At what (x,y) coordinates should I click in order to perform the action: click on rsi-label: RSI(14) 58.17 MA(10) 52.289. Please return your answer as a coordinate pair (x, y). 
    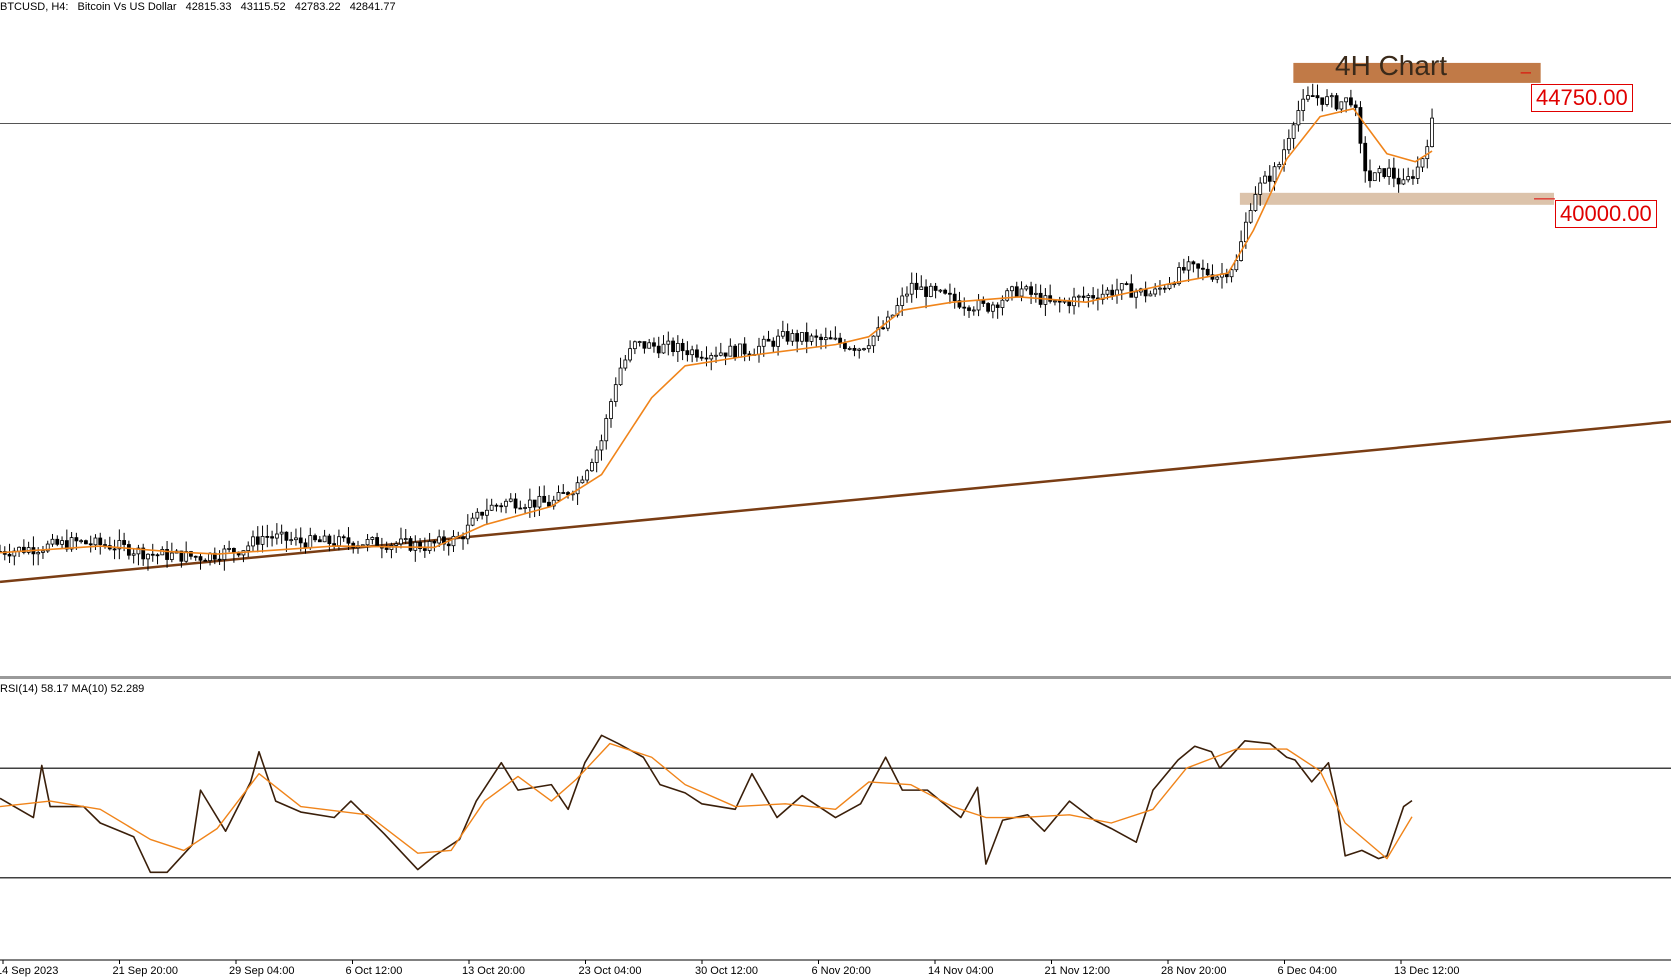
    Looking at the image, I should click on (72, 689).